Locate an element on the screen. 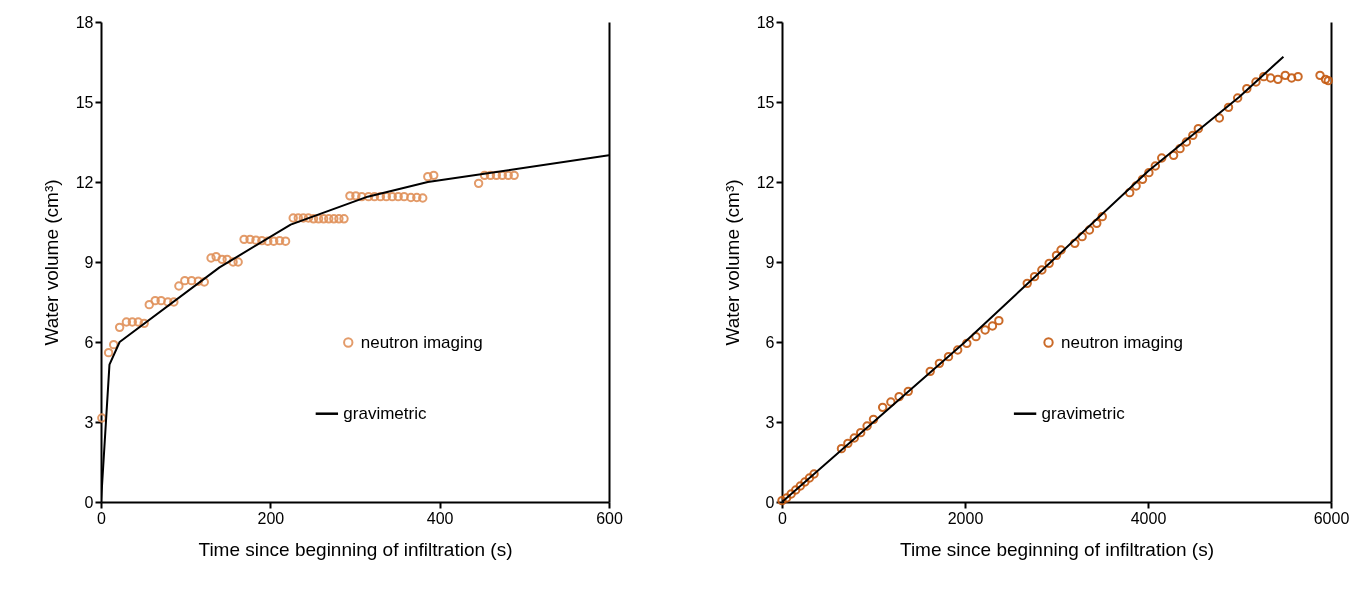 Image resolution: width=1359 pixels, height=592 pixels. x-tick-label: 2000 is located at coordinates (965, 518).